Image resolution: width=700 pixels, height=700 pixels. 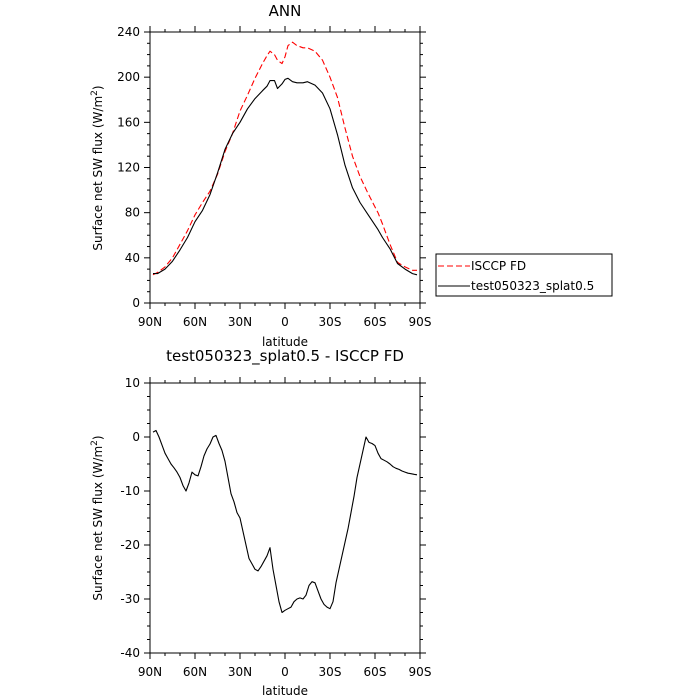 What do you see at coordinates (136, 303) in the screenshot?
I see `top-ytick-label: 0` at bounding box center [136, 303].